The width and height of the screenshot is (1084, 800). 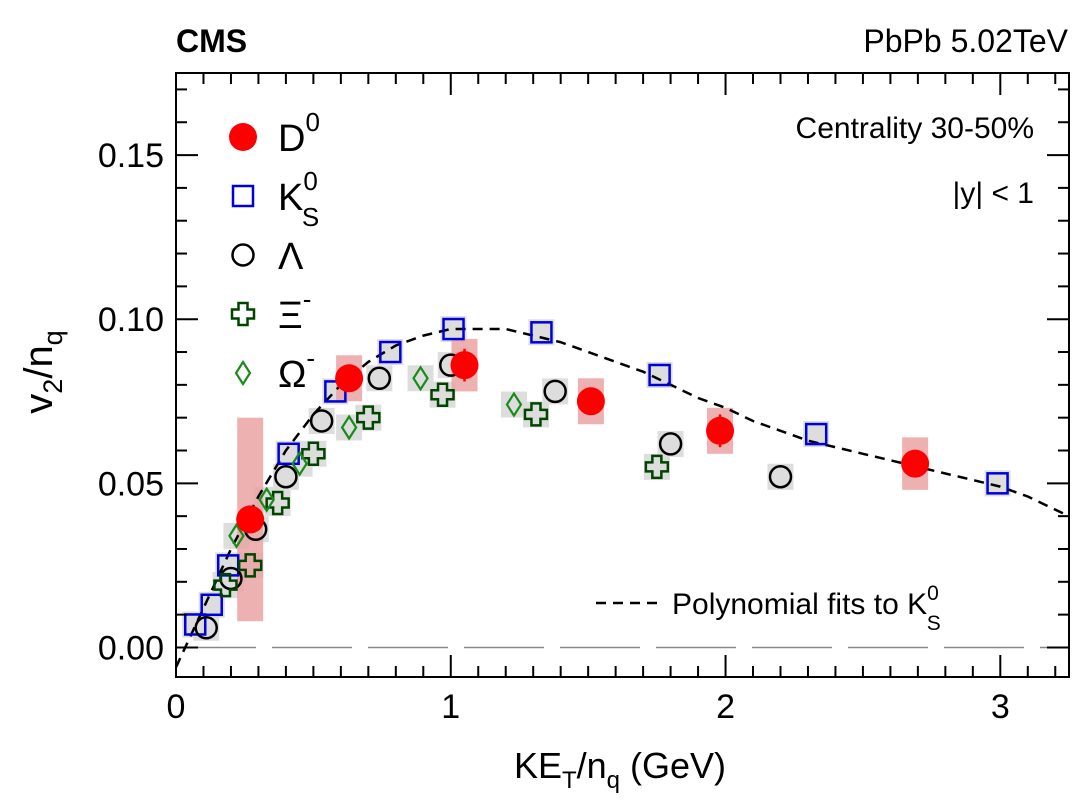 I want to click on legend-label: Λ, so click(x=291, y=257).